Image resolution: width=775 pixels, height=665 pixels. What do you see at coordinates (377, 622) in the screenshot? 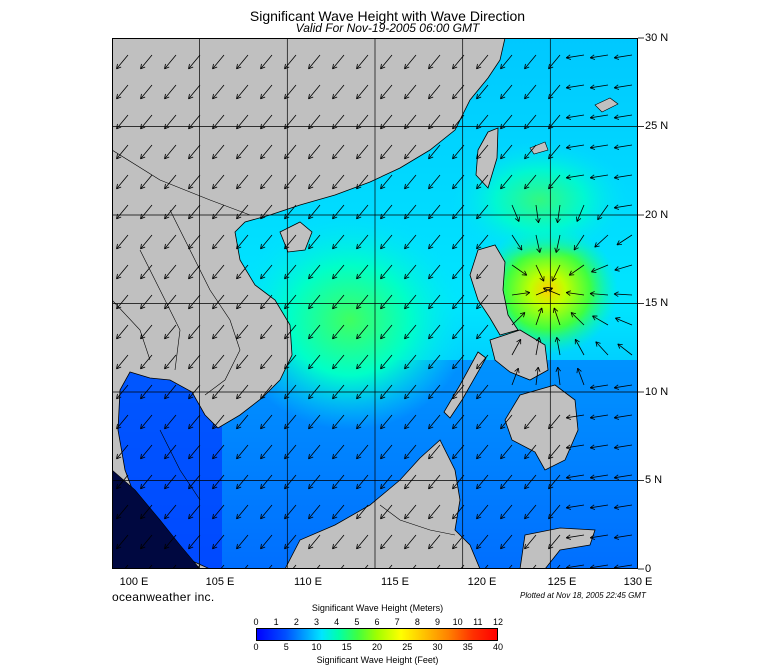
I see `legend-meters-tick: 6` at bounding box center [377, 622].